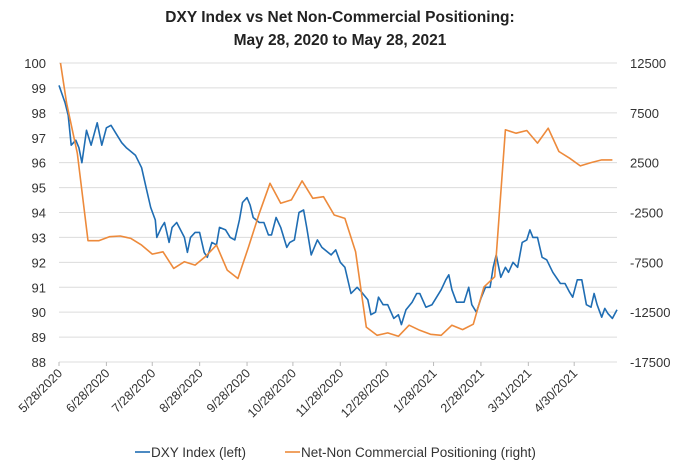 This screenshot has height=471, width=680. I want to click on left-y-tick-label: 98, so click(39, 113).